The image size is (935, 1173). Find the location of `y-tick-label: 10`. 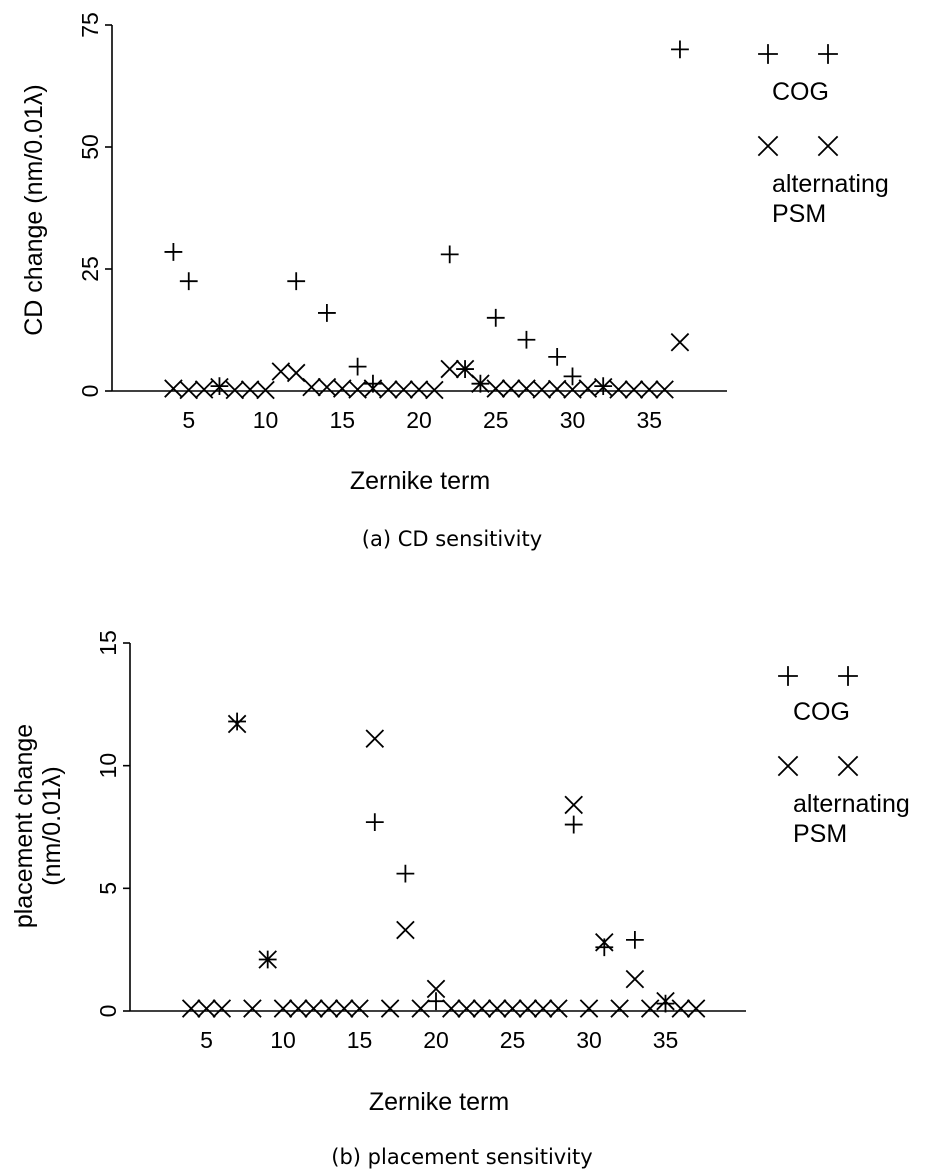

y-tick-label: 10 is located at coordinates (108, 766).